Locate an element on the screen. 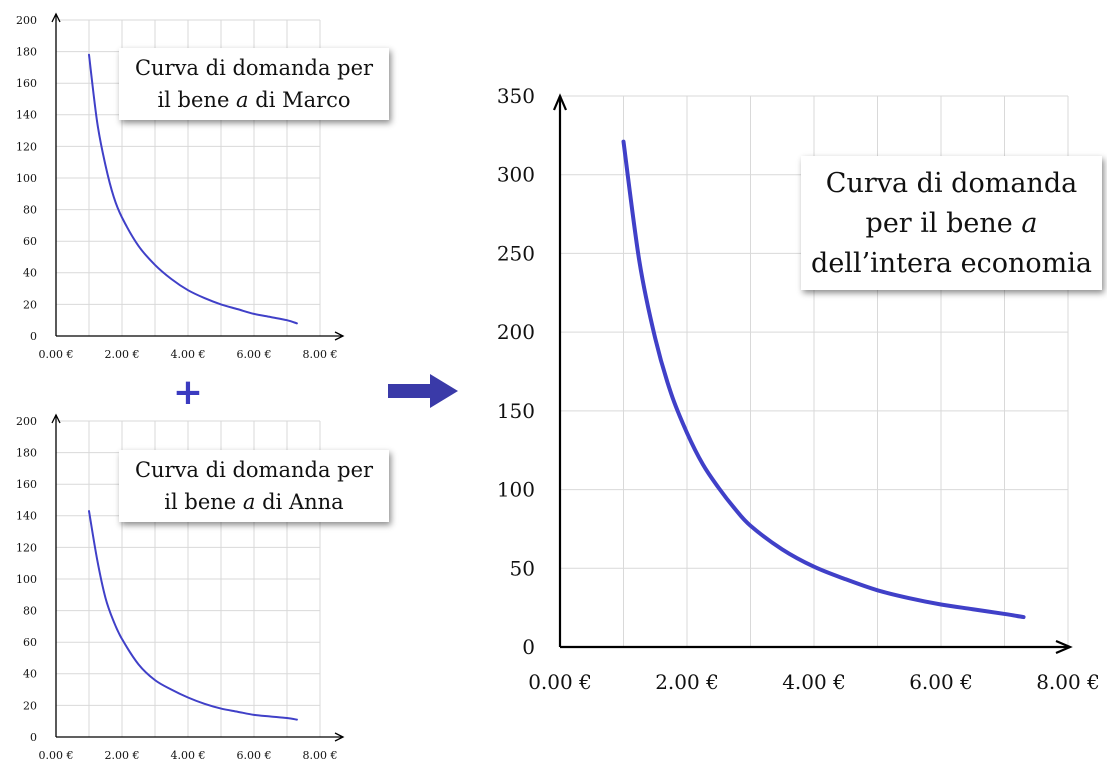 The height and width of the screenshot is (769, 1107). legend-marco-line-1: Curva di domanda per is located at coordinates (254, 68).